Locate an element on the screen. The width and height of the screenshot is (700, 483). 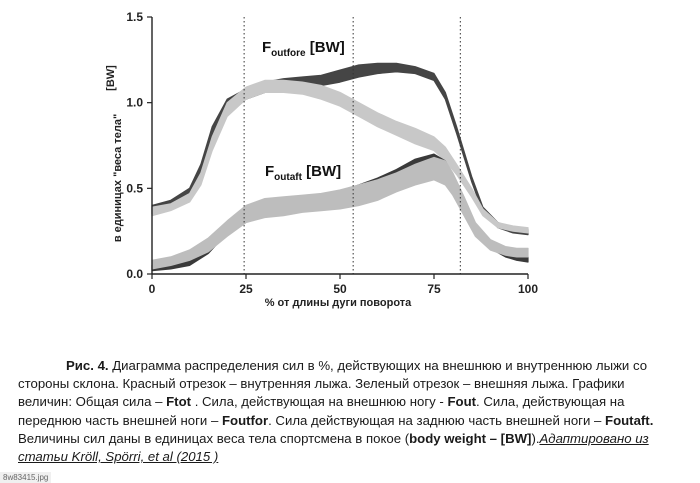
term-body-weight: body weight – [BW] is located at coordinates (470, 438).